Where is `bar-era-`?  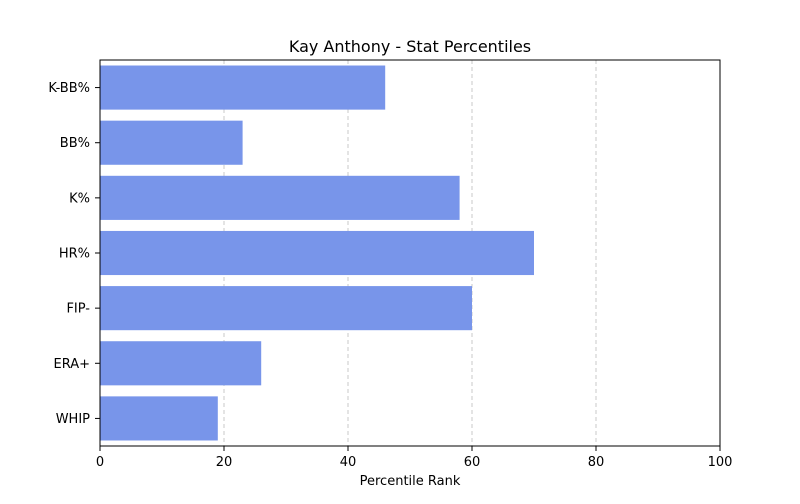
bar-era- is located at coordinates (181, 363).